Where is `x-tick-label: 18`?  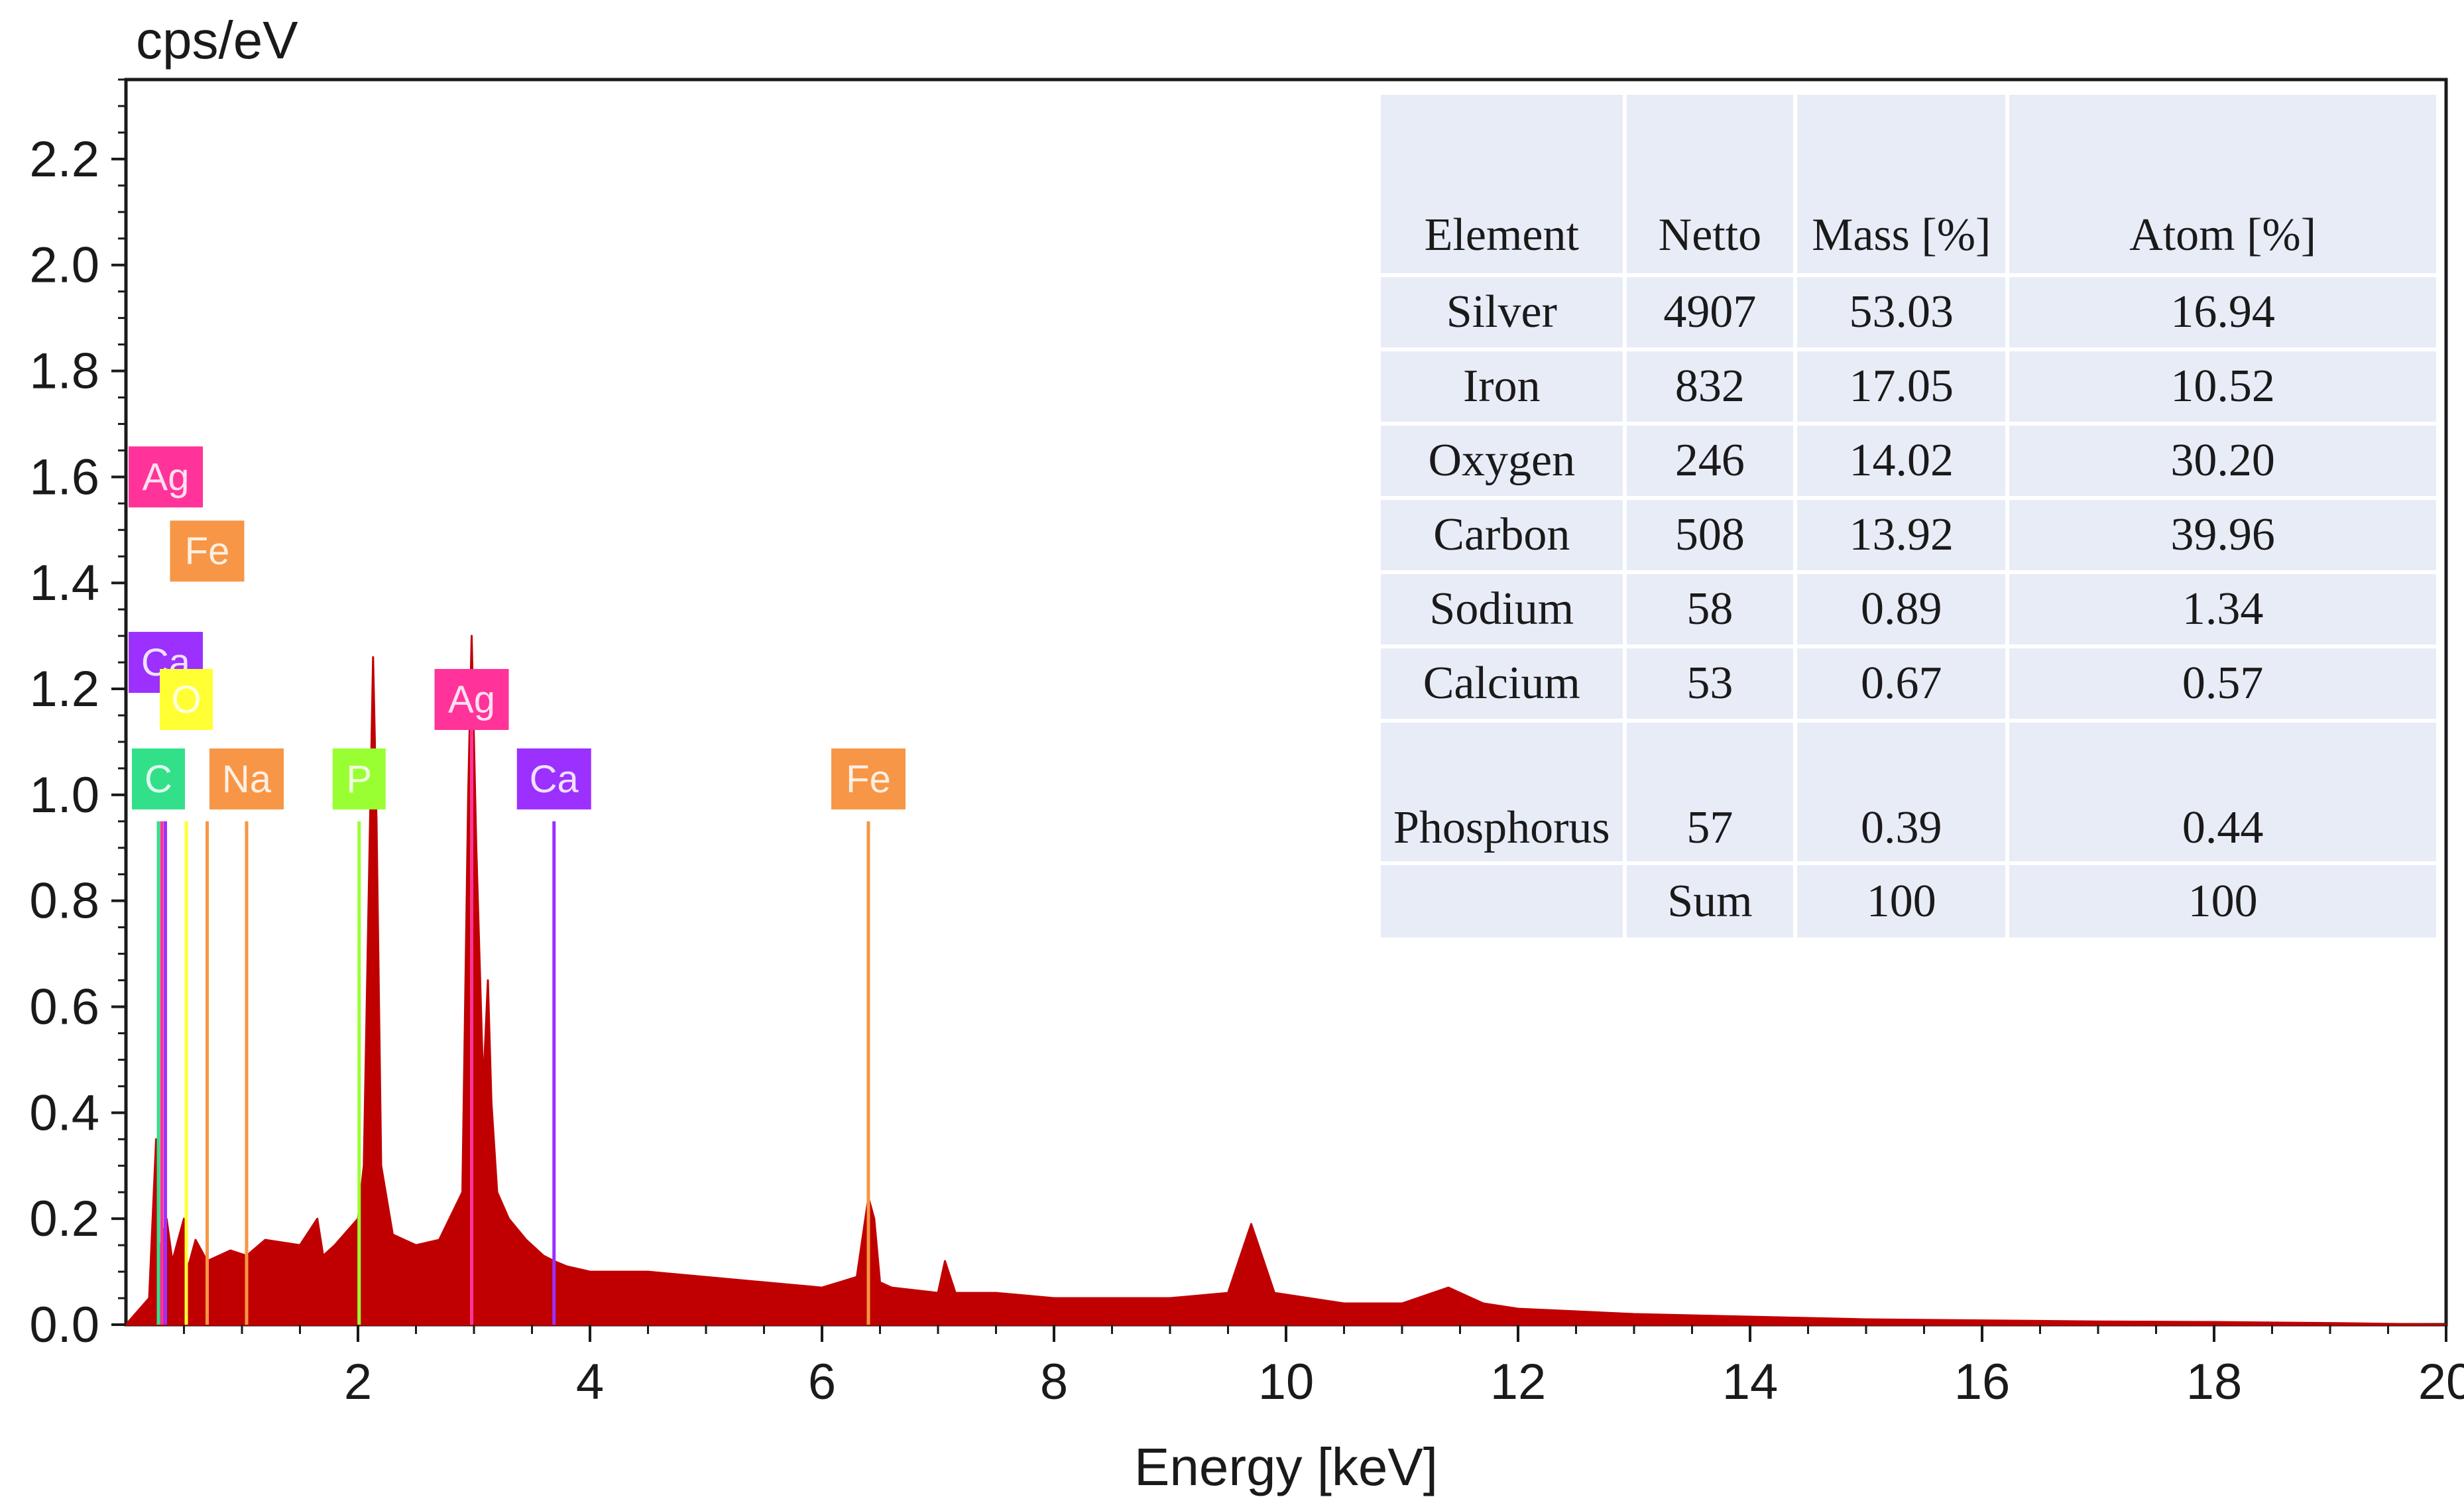 x-tick-label: 18 is located at coordinates (2214, 1382).